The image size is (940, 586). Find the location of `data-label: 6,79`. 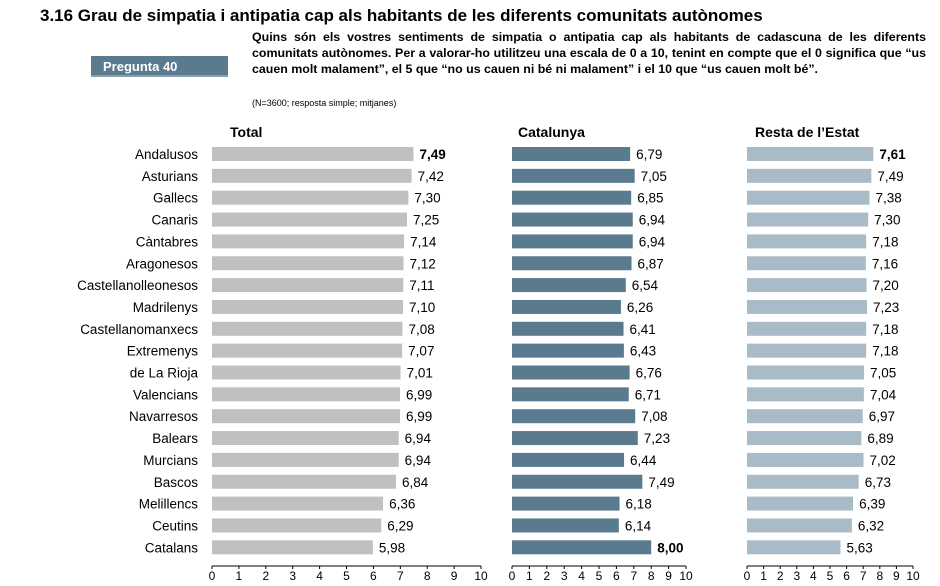

data-label: 6,79 is located at coordinates (649, 154).